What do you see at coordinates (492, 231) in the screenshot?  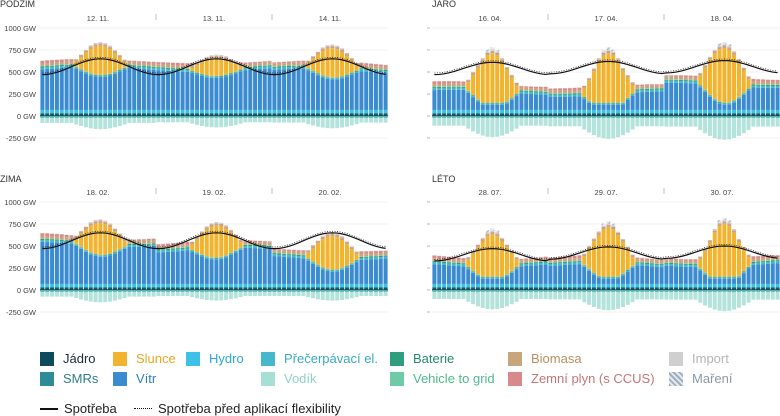 I see `bar-import` at bounding box center [492, 231].